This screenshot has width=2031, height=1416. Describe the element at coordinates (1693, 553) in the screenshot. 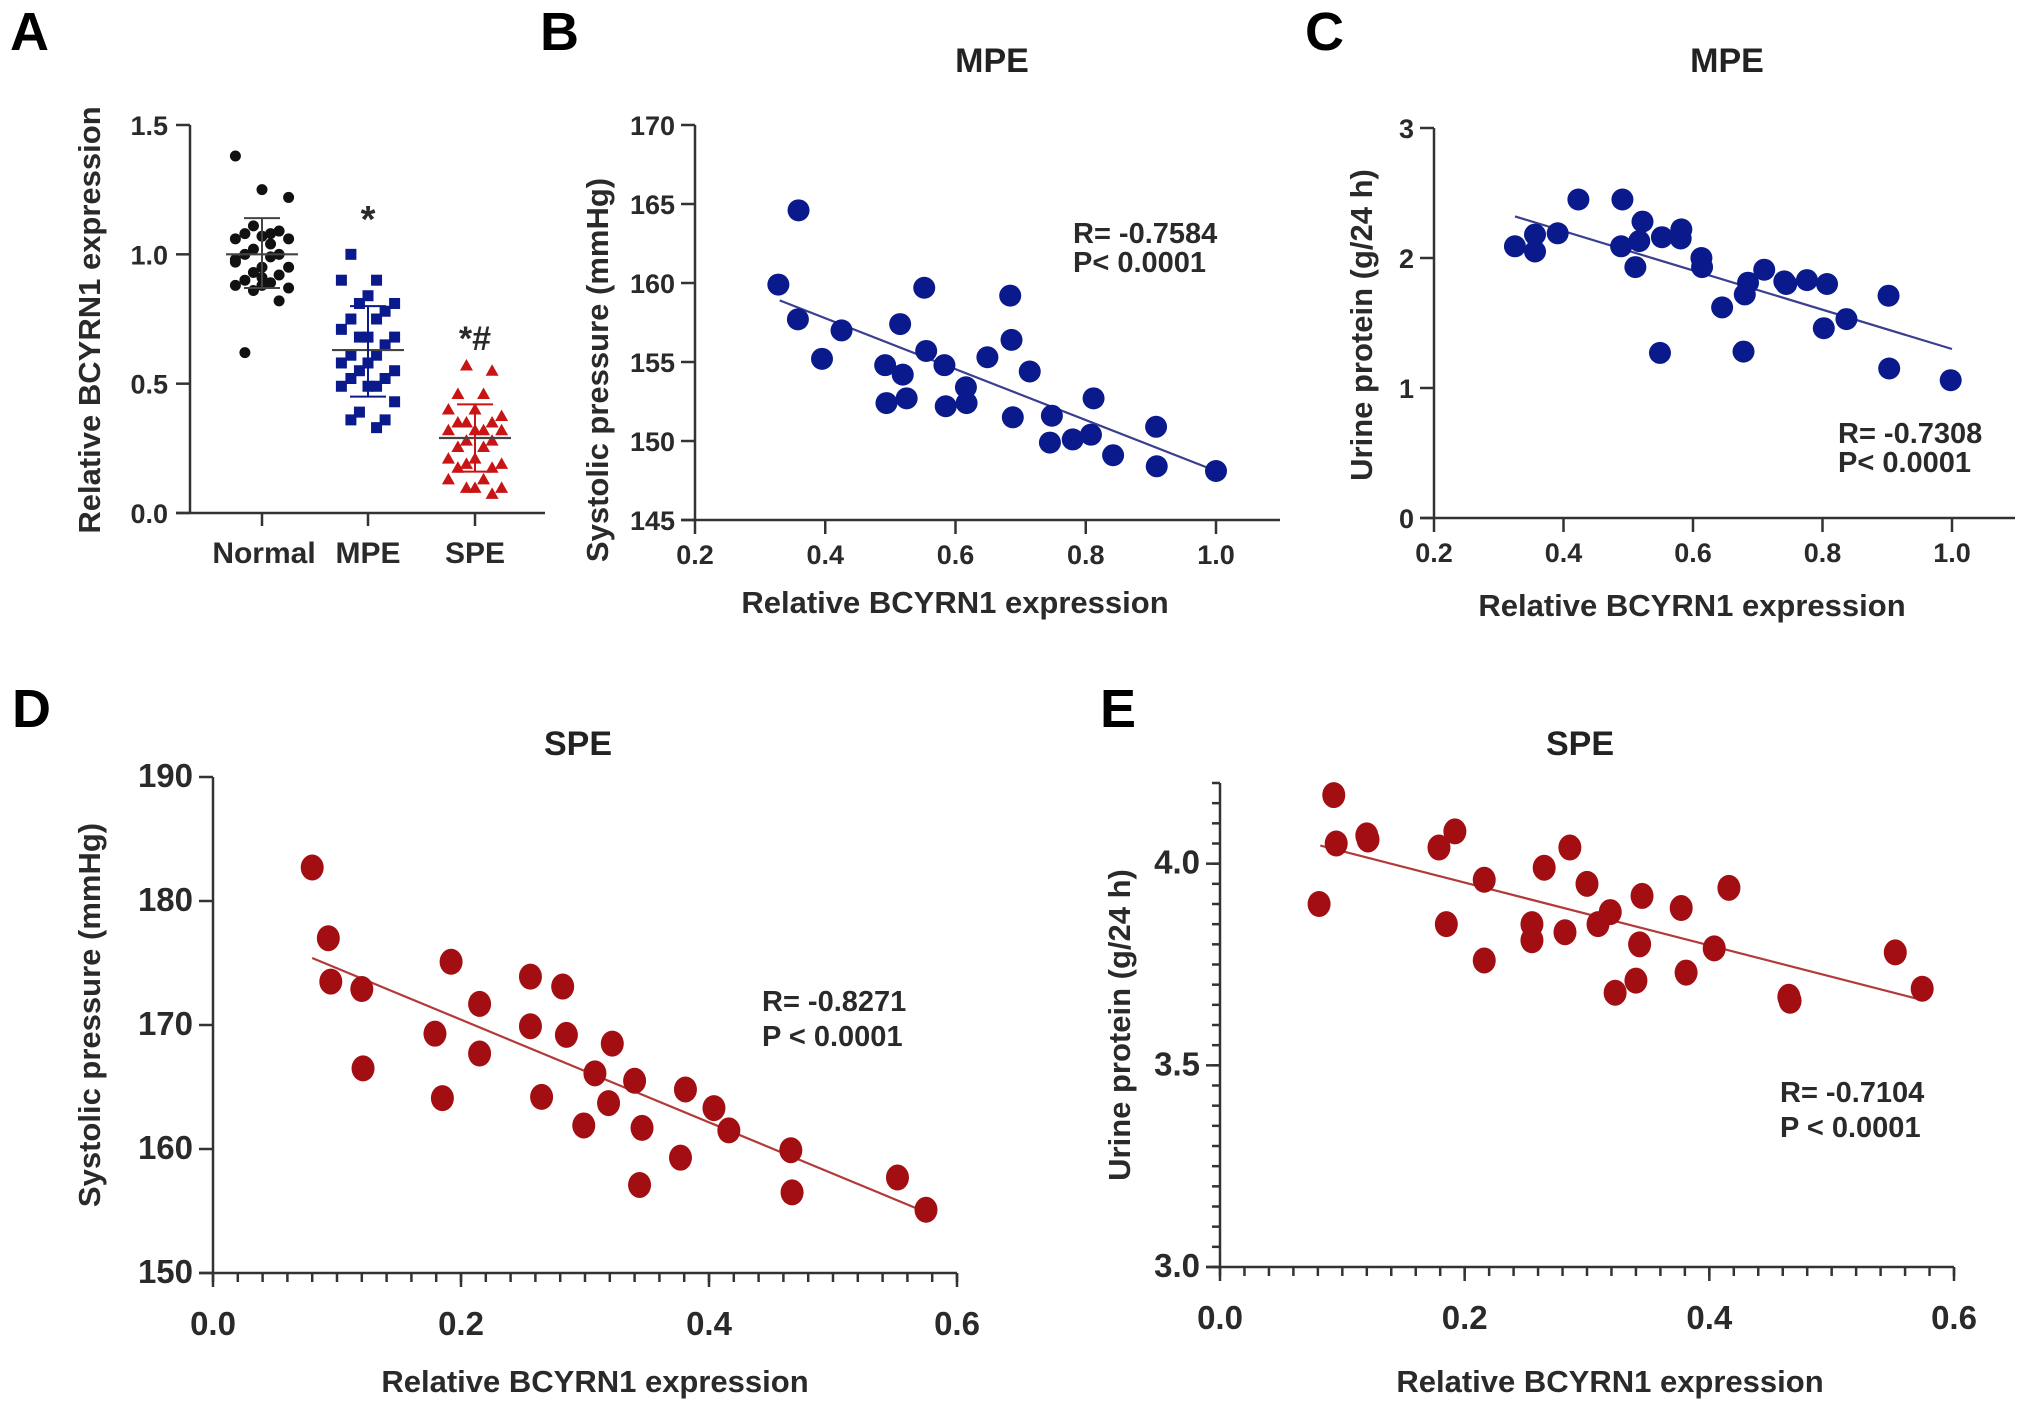

I see `panel-c-x-tick-label: 0.6` at that location.